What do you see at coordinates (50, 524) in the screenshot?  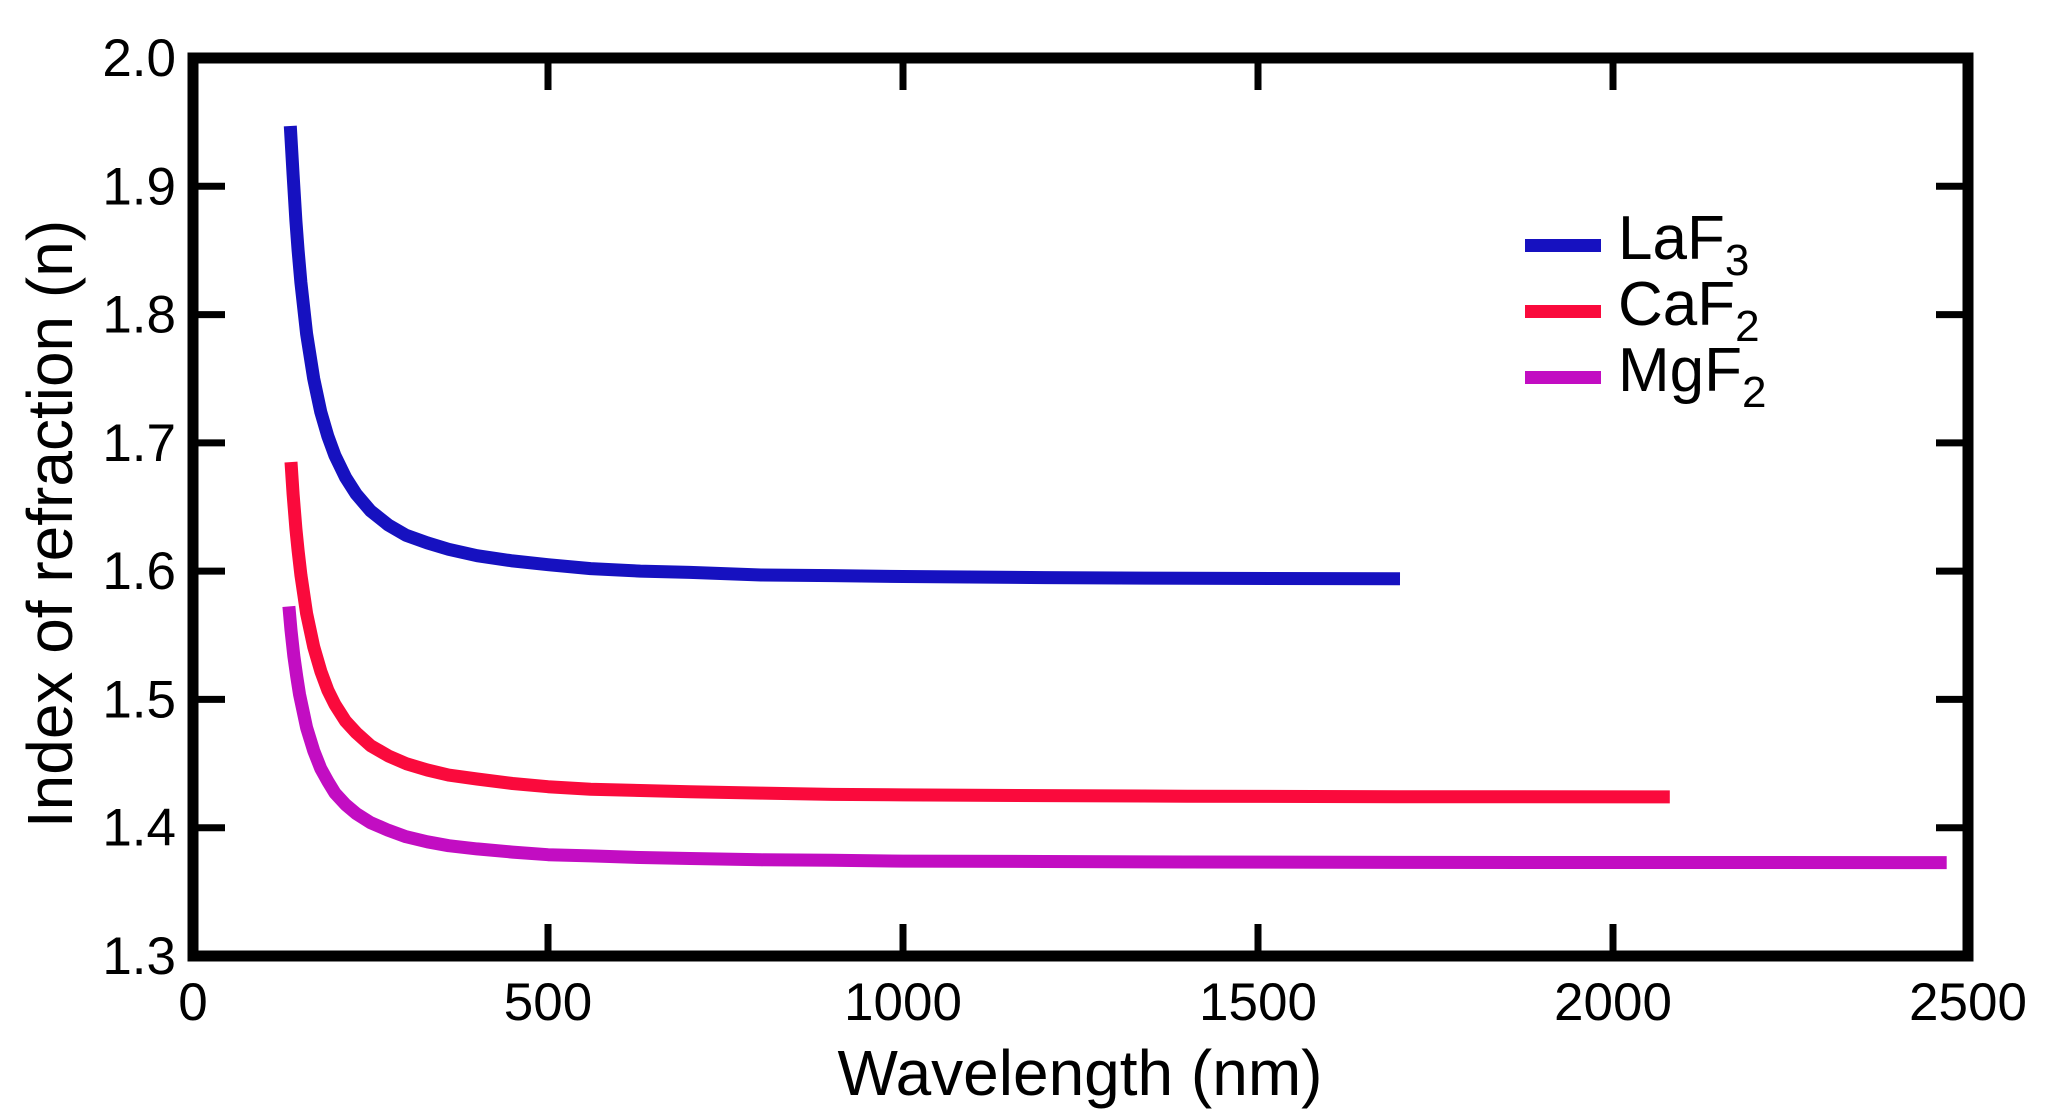 I see `y-axis-title: Index of refraction (n)` at bounding box center [50, 524].